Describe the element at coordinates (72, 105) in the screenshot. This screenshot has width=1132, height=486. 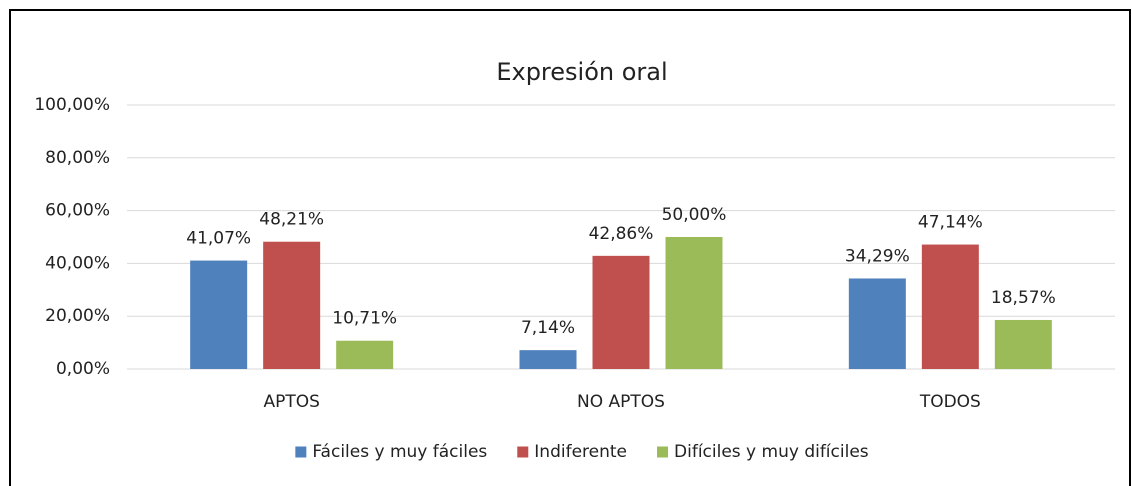
I see `y-tick-label: 100,00%` at that location.